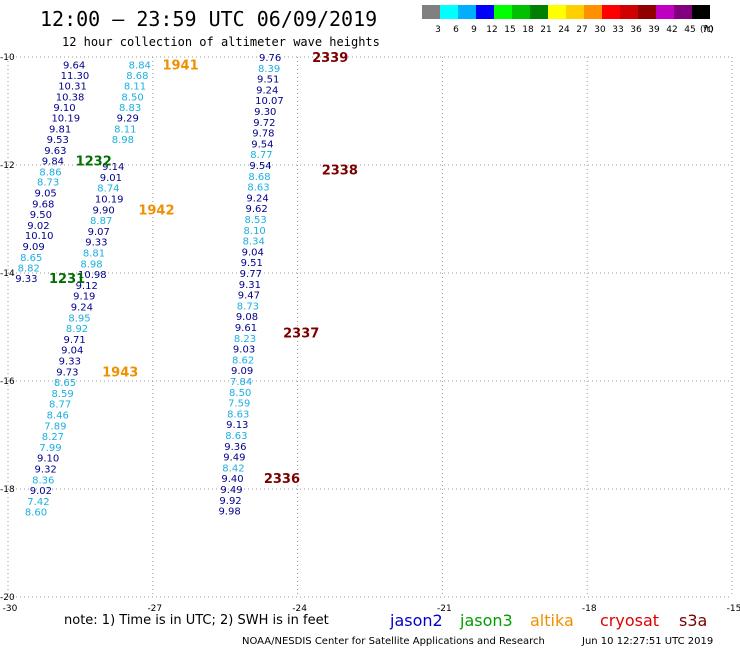  I want to click on wave-height-value: 9.62, so click(256, 209).